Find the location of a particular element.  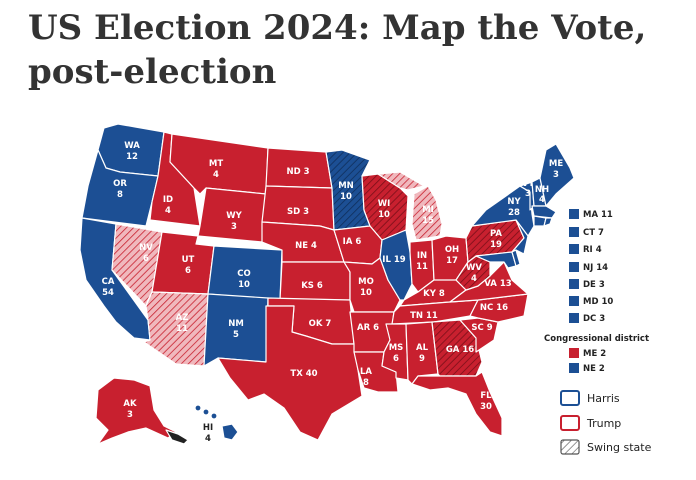

label-ut: UT 6 is located at coordinates (188, 265).